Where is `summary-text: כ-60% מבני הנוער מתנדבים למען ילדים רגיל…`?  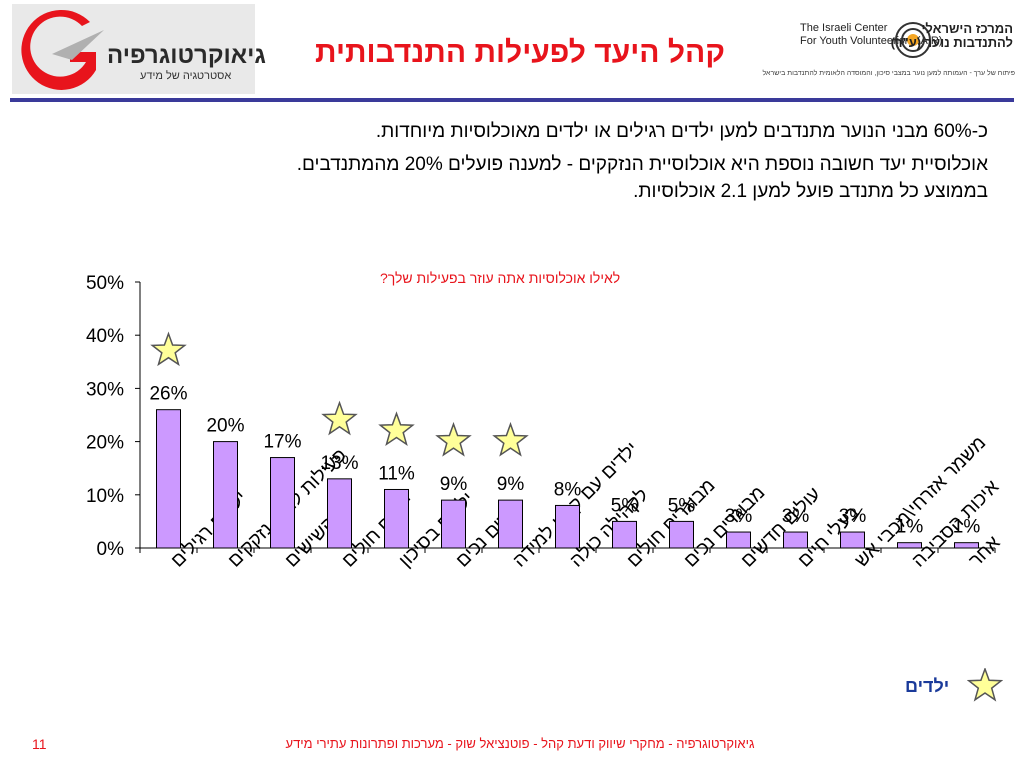 summary-text: כ-60% מבני הנוער מתנדבים למען ילדים רגיל… is located at coordinates (538, 161).